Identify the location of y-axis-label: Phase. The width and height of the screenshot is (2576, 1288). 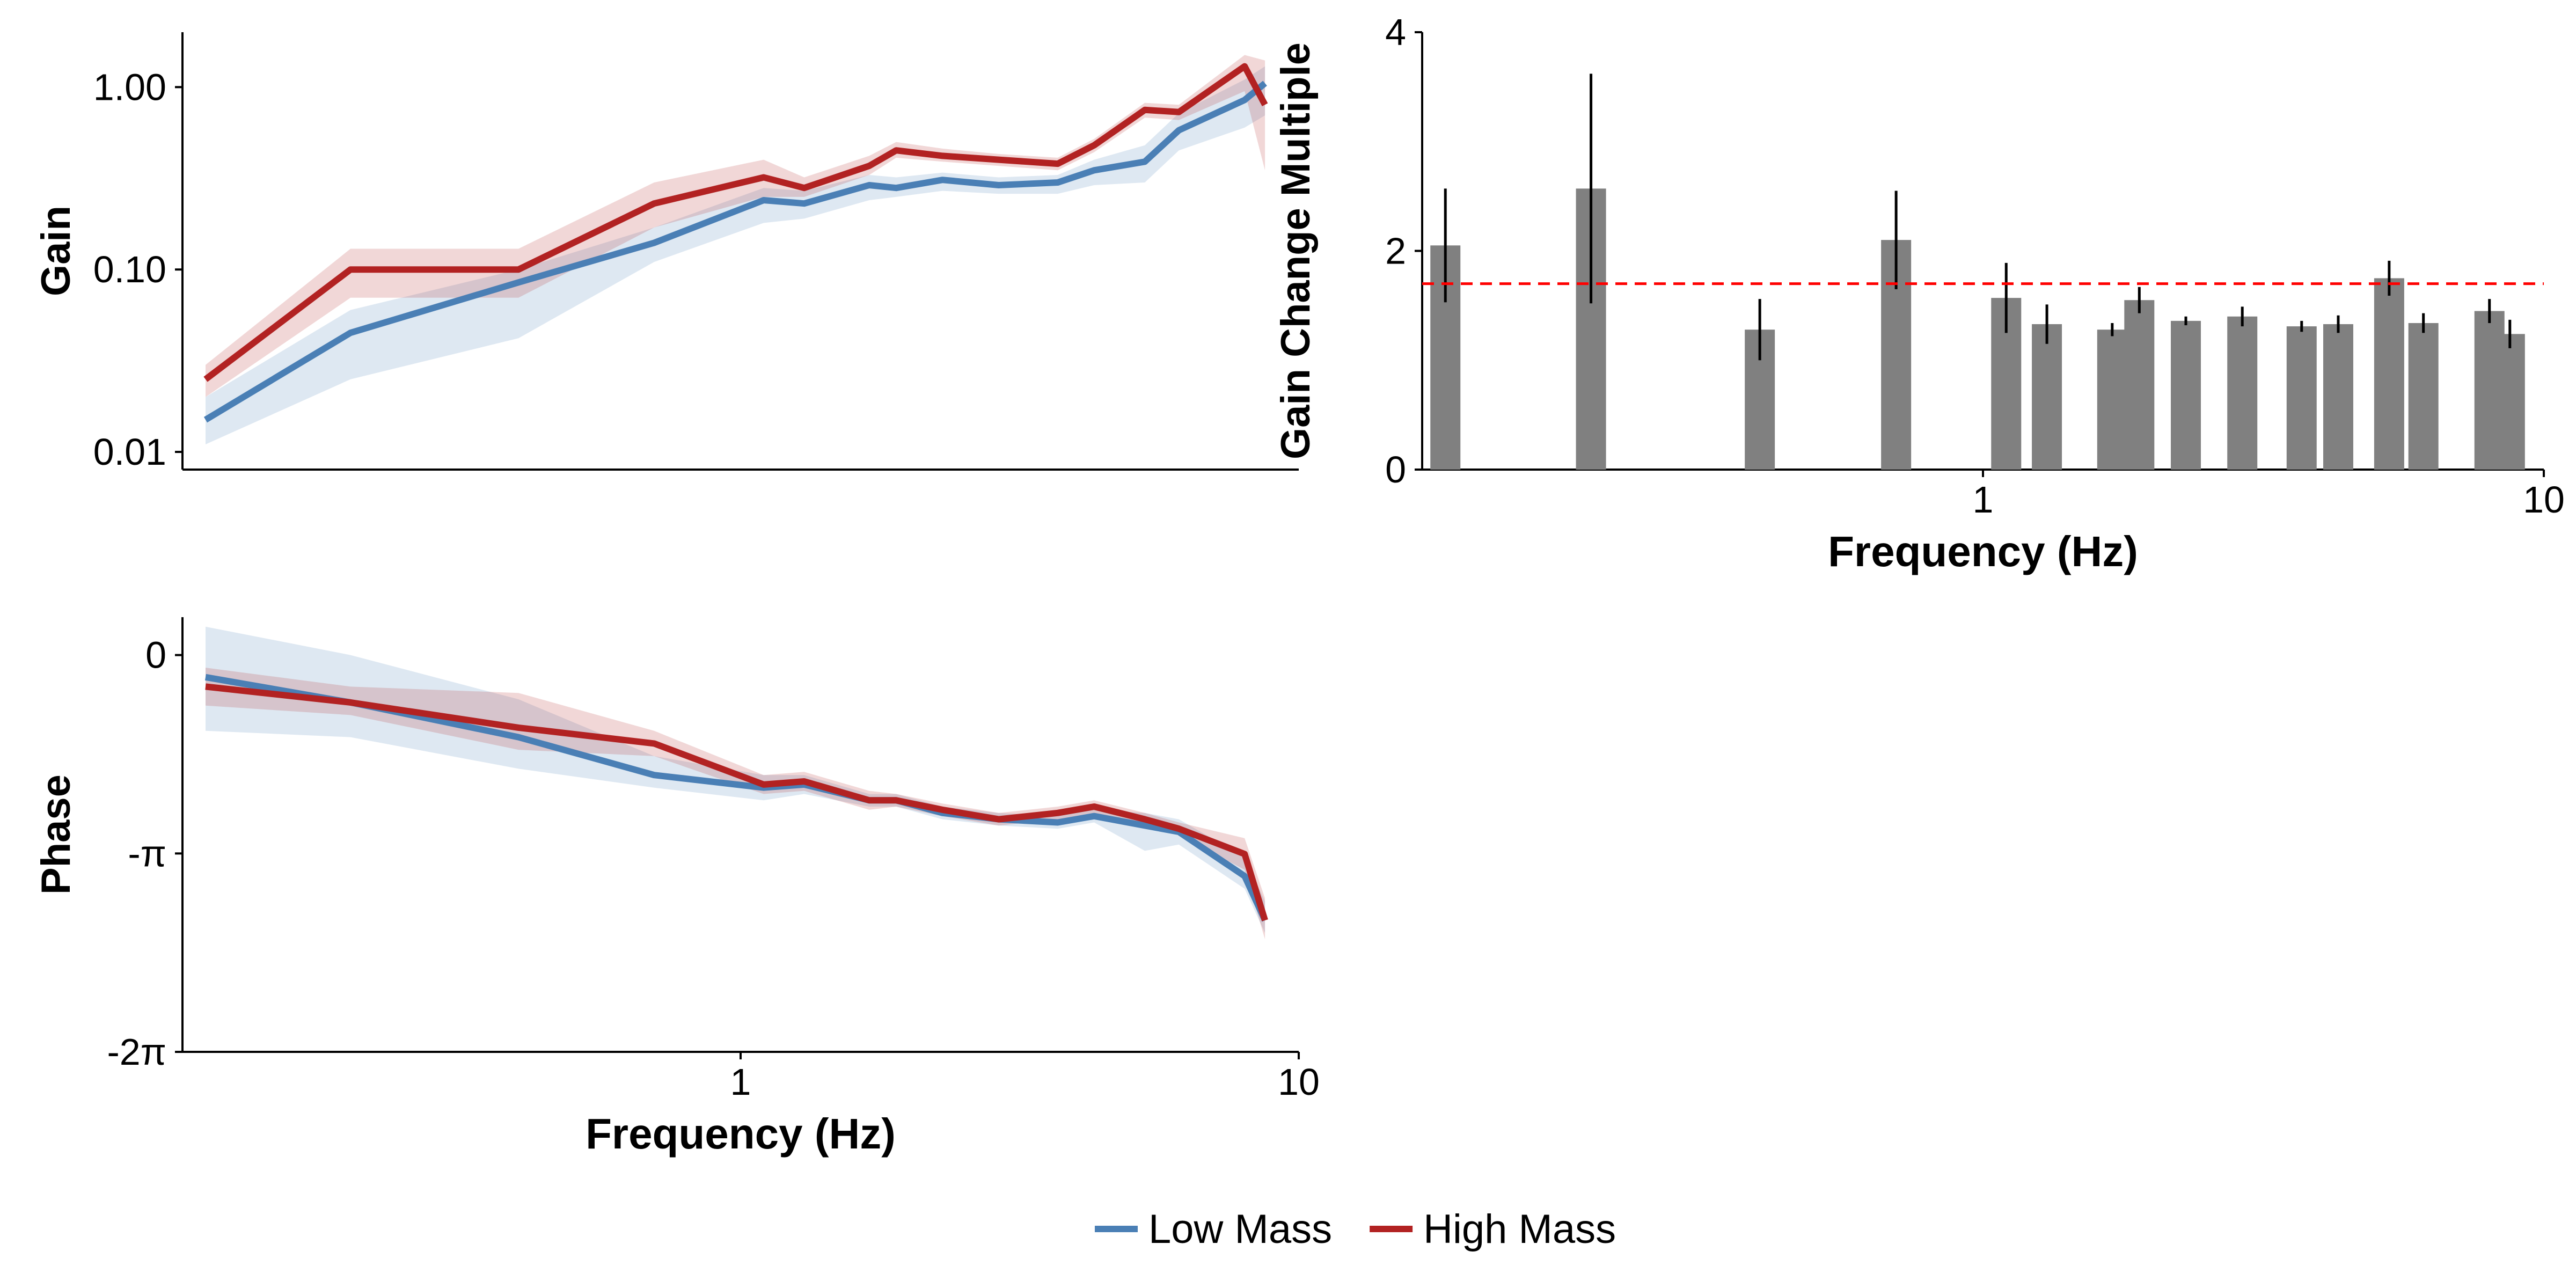
(56, 834).